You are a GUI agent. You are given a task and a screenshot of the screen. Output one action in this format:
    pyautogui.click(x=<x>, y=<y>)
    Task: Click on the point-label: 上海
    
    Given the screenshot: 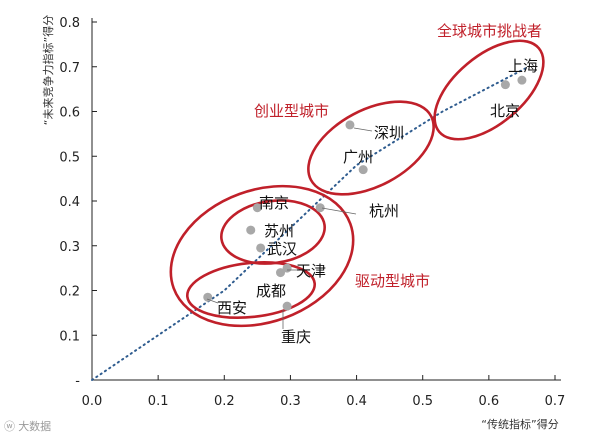 What is the action you would take?
    pyautogui.click(x=523, y=66)
    